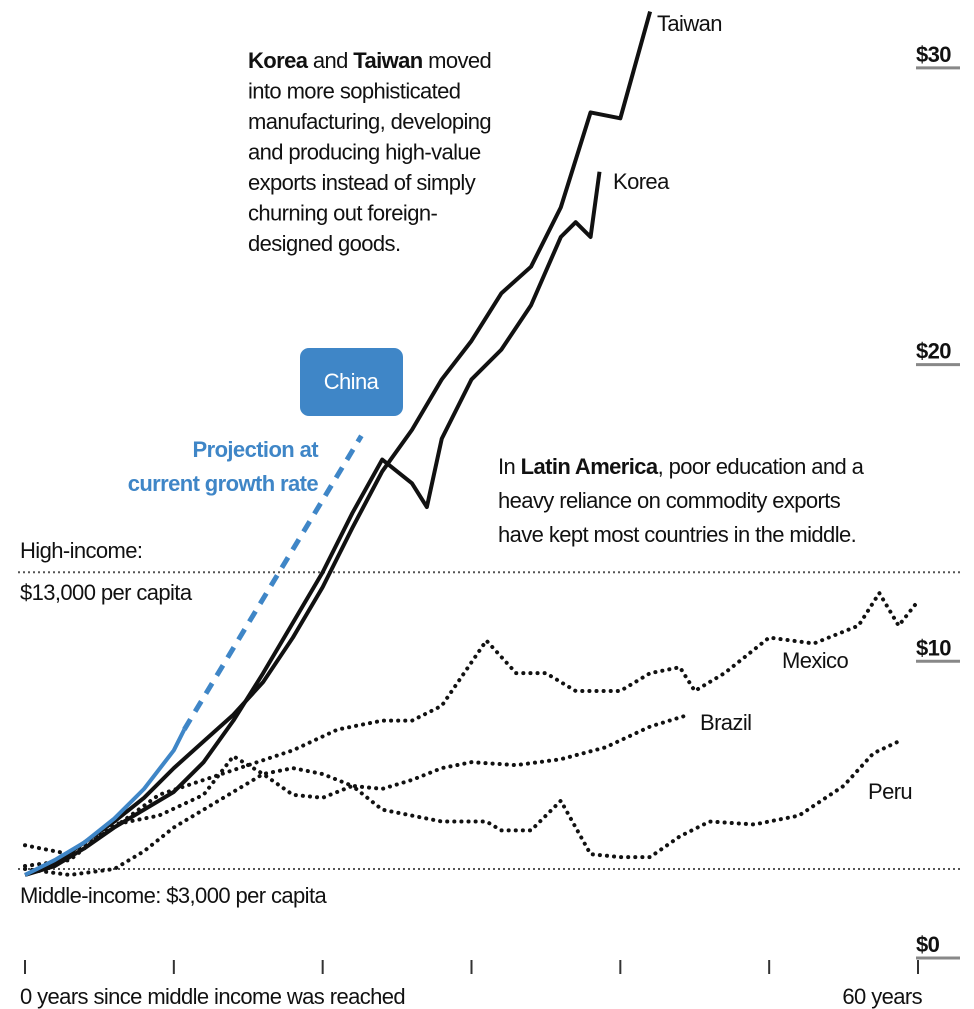  I want to click on annotation-line: churning out foreign-, so click(342, 212).